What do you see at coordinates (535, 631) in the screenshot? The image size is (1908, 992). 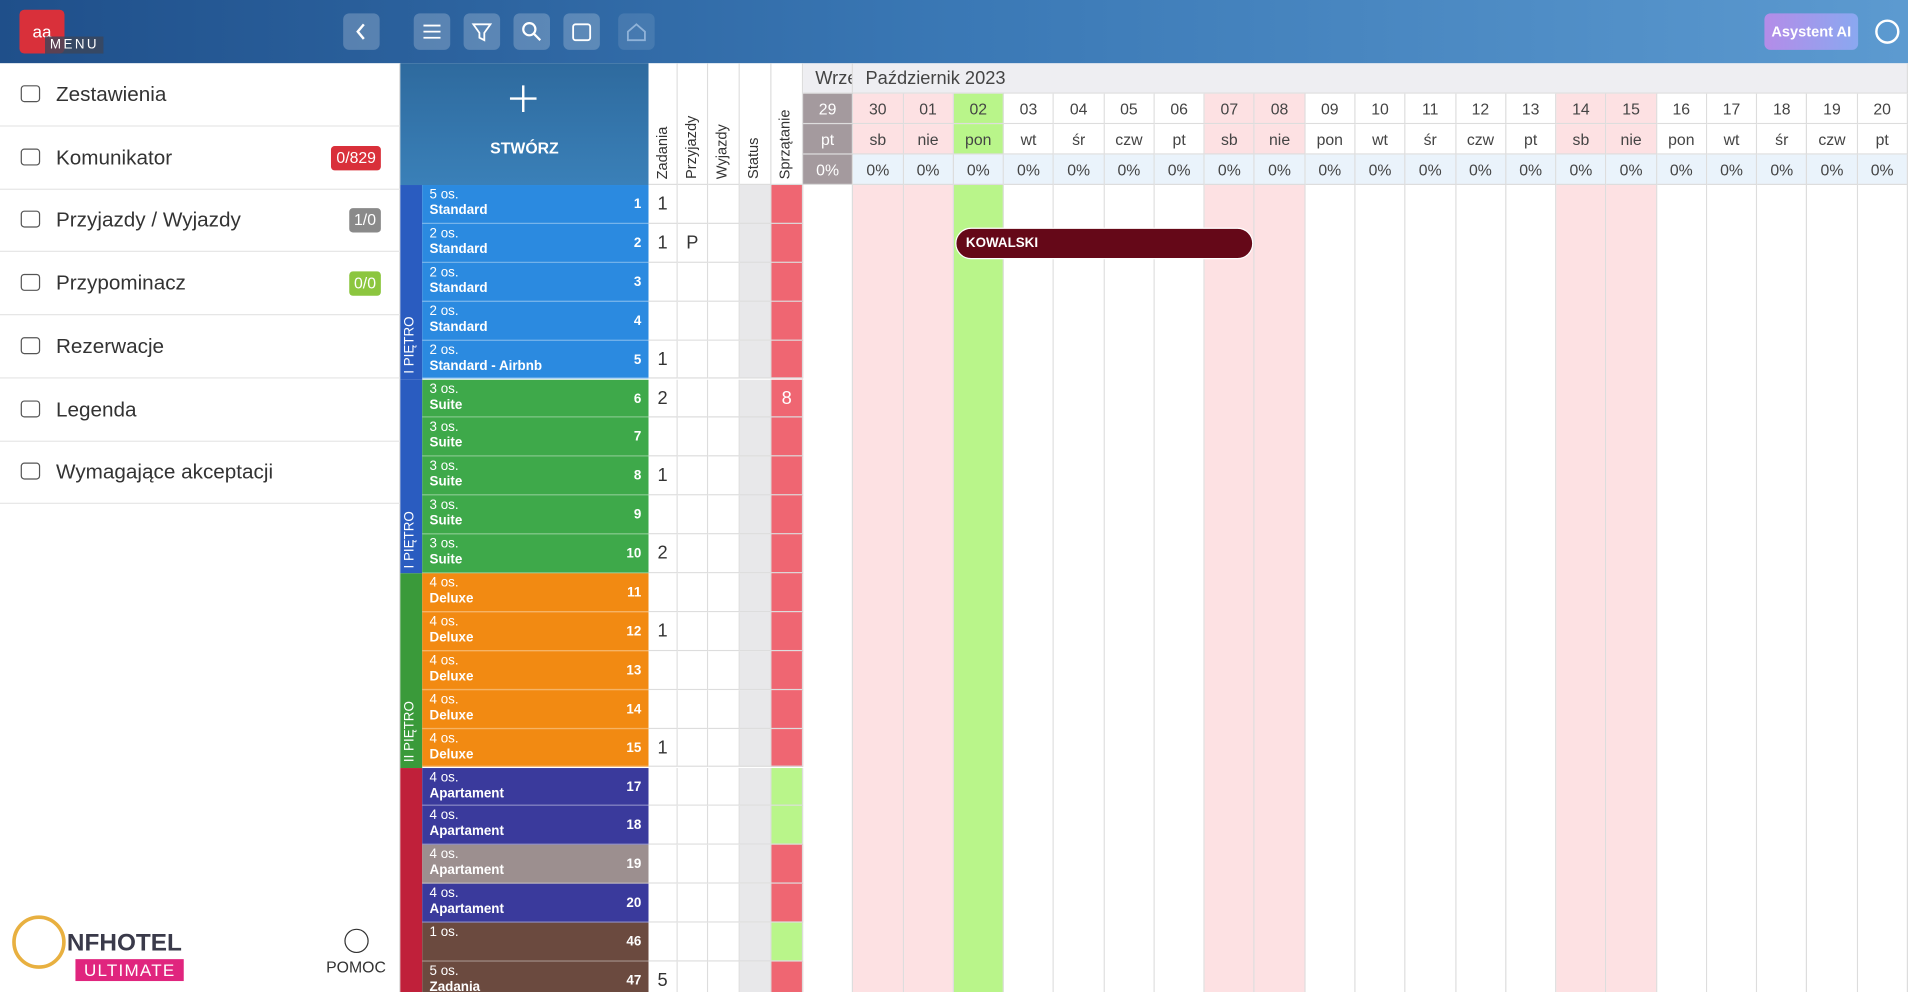 I see `room: 4 os. Deluxe 12` at bounding box center [535, 631].